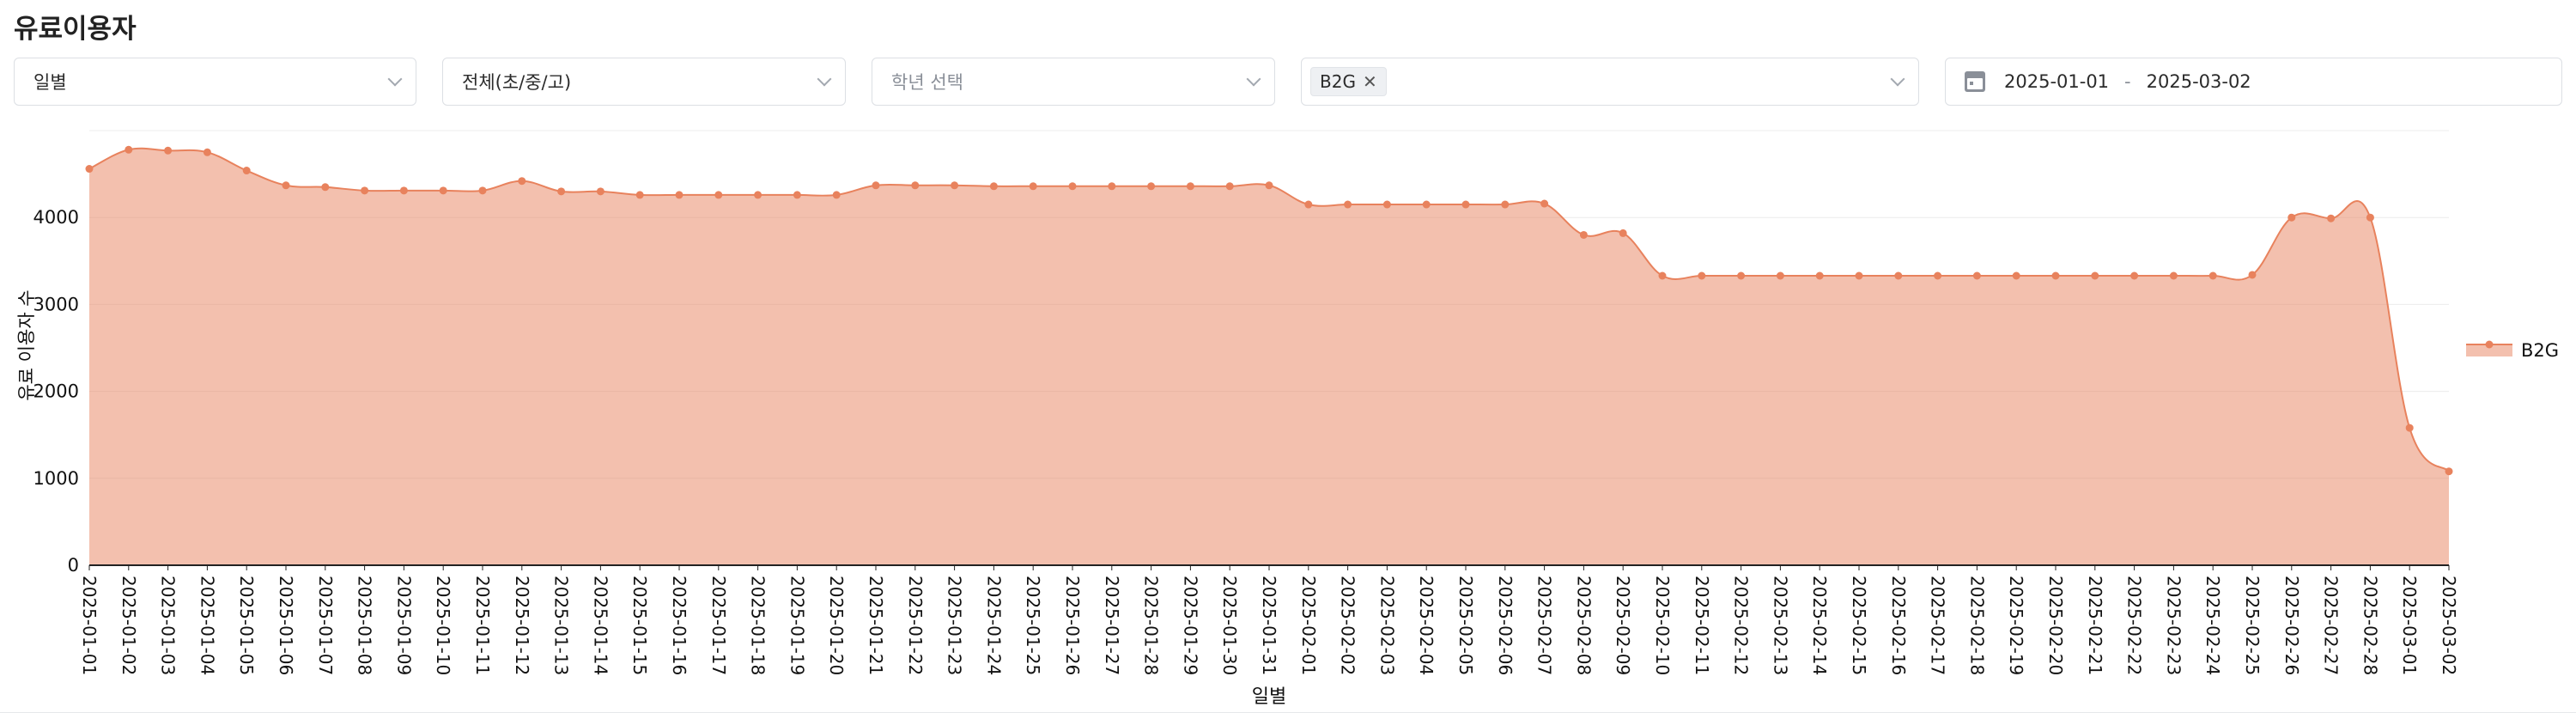  What do you see at coordinates (1151, 625) in the screenshot?
I see `x-tick-label: 2025-01-28` at bounding box center [1151, 625].